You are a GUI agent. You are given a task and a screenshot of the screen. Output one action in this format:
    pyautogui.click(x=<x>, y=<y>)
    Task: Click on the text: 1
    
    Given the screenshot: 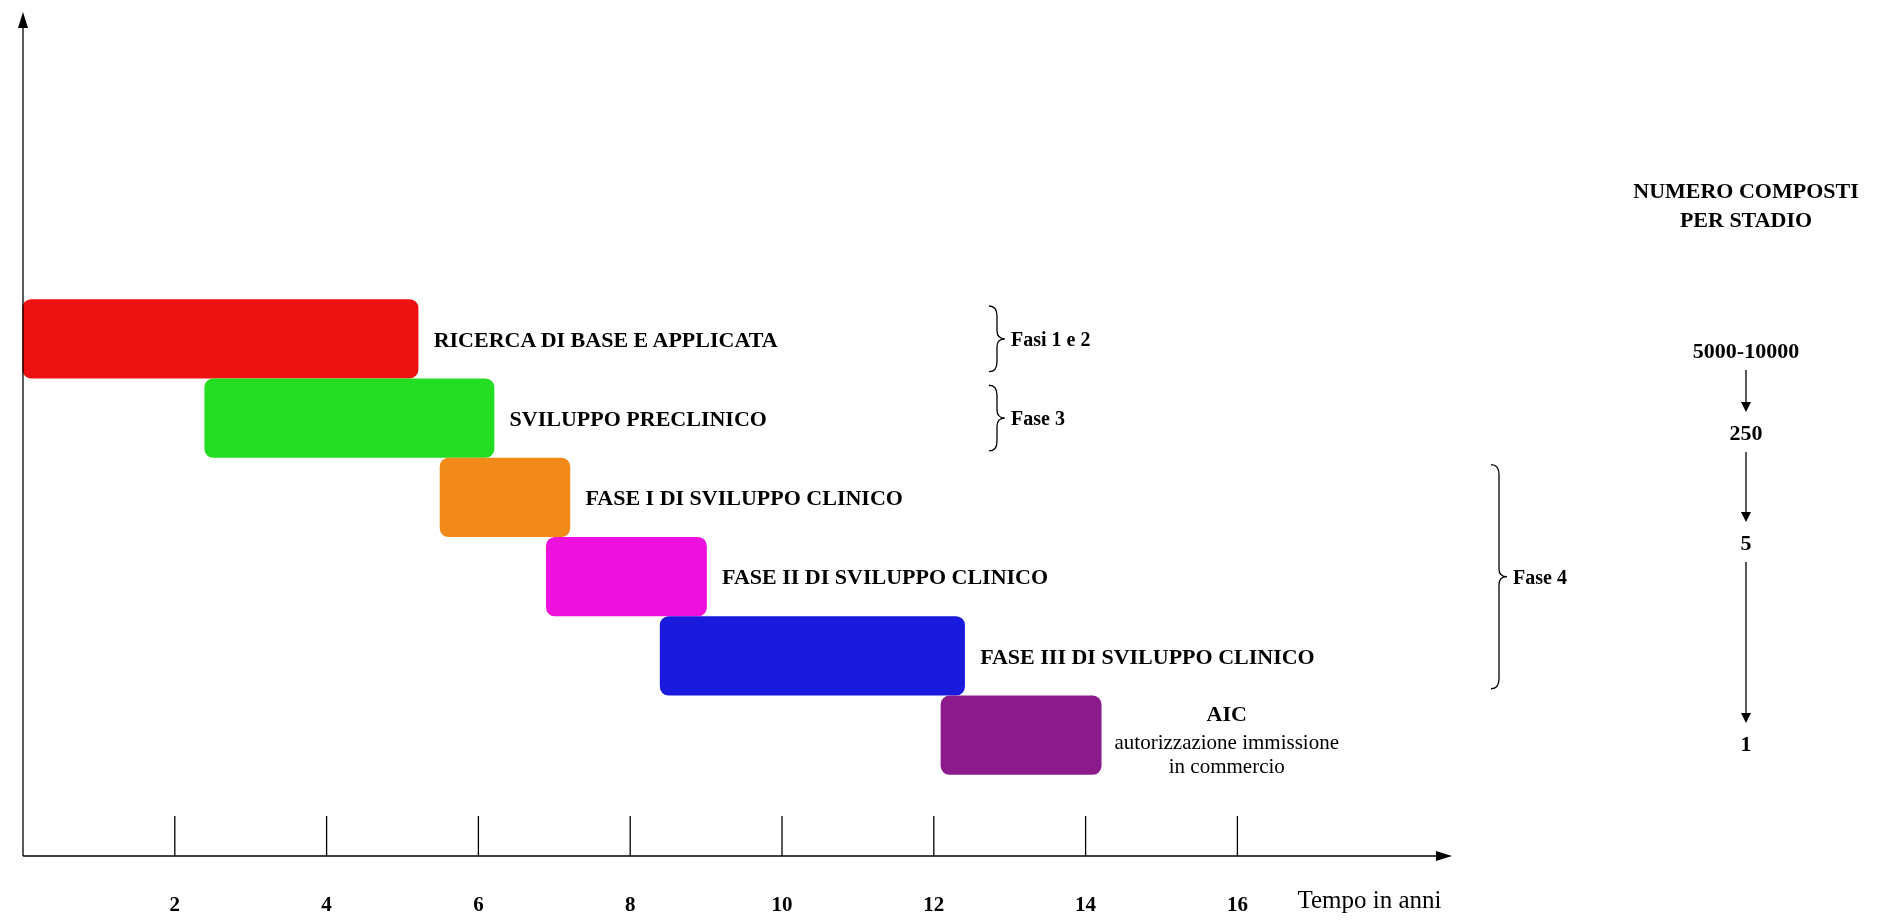 What is the action you would take?
    pyautogui.click(x=1746, y=743)
    